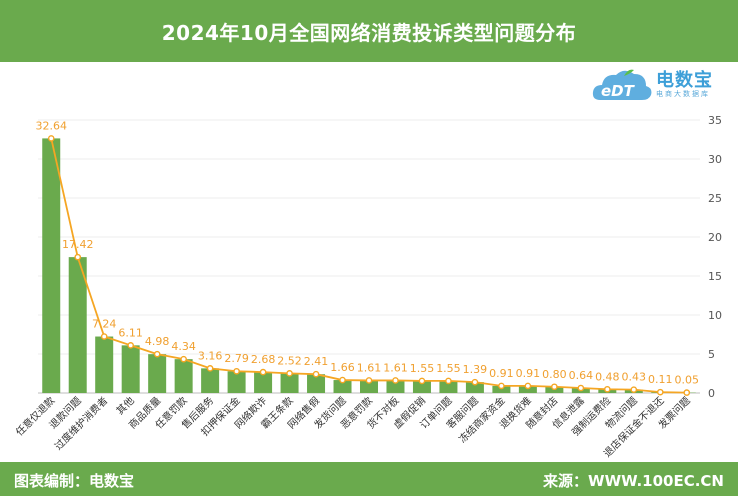 The image size is (738, 496). I want to click on value-label: 0.64, so click(581, 375).